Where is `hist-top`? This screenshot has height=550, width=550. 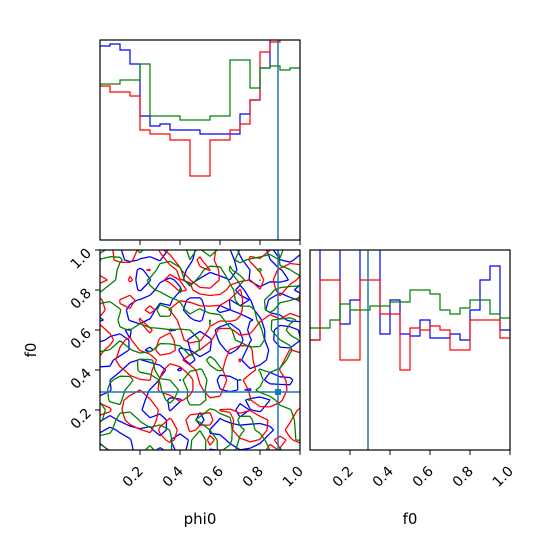
hist-top is located at coordinates (200, 108).